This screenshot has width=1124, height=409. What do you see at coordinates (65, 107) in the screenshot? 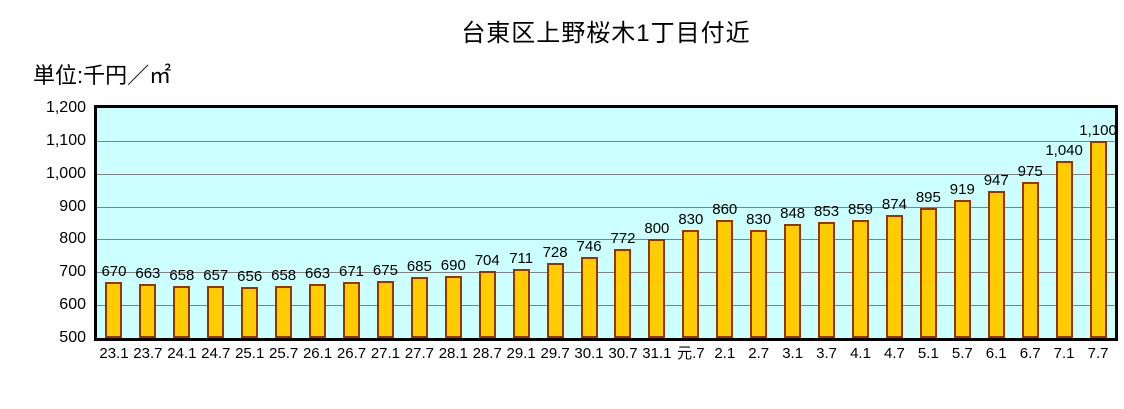
I see `y-tick-label: 1,200` at bounding box center [65, 107].